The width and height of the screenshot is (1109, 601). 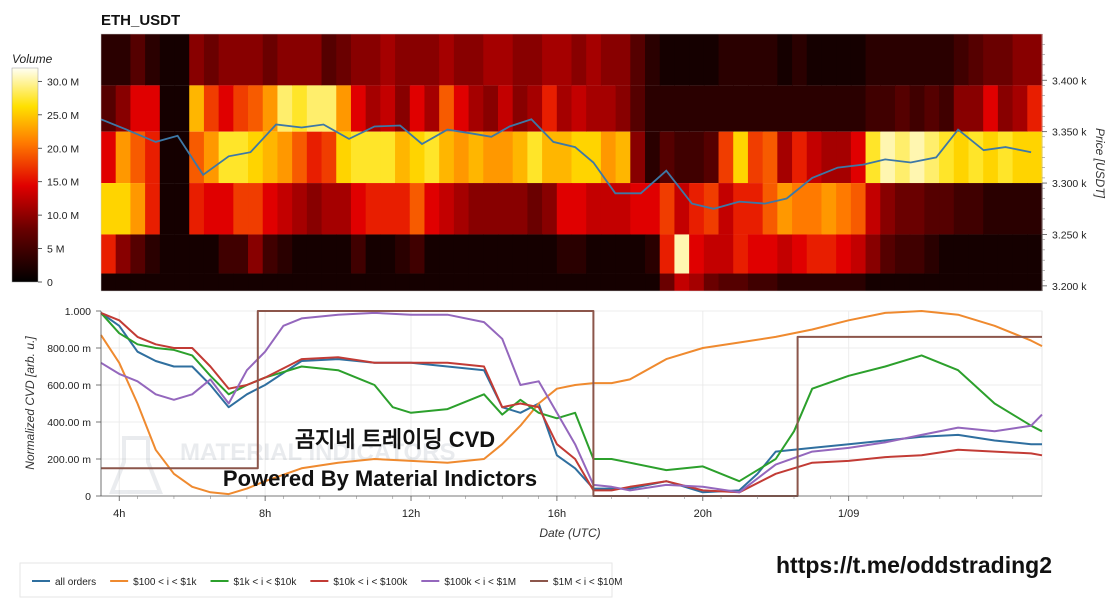 What do you see at coordinates (64, 582) in the screenshot?
I see `legend-item: all orders` at bounding box center [64, 582].